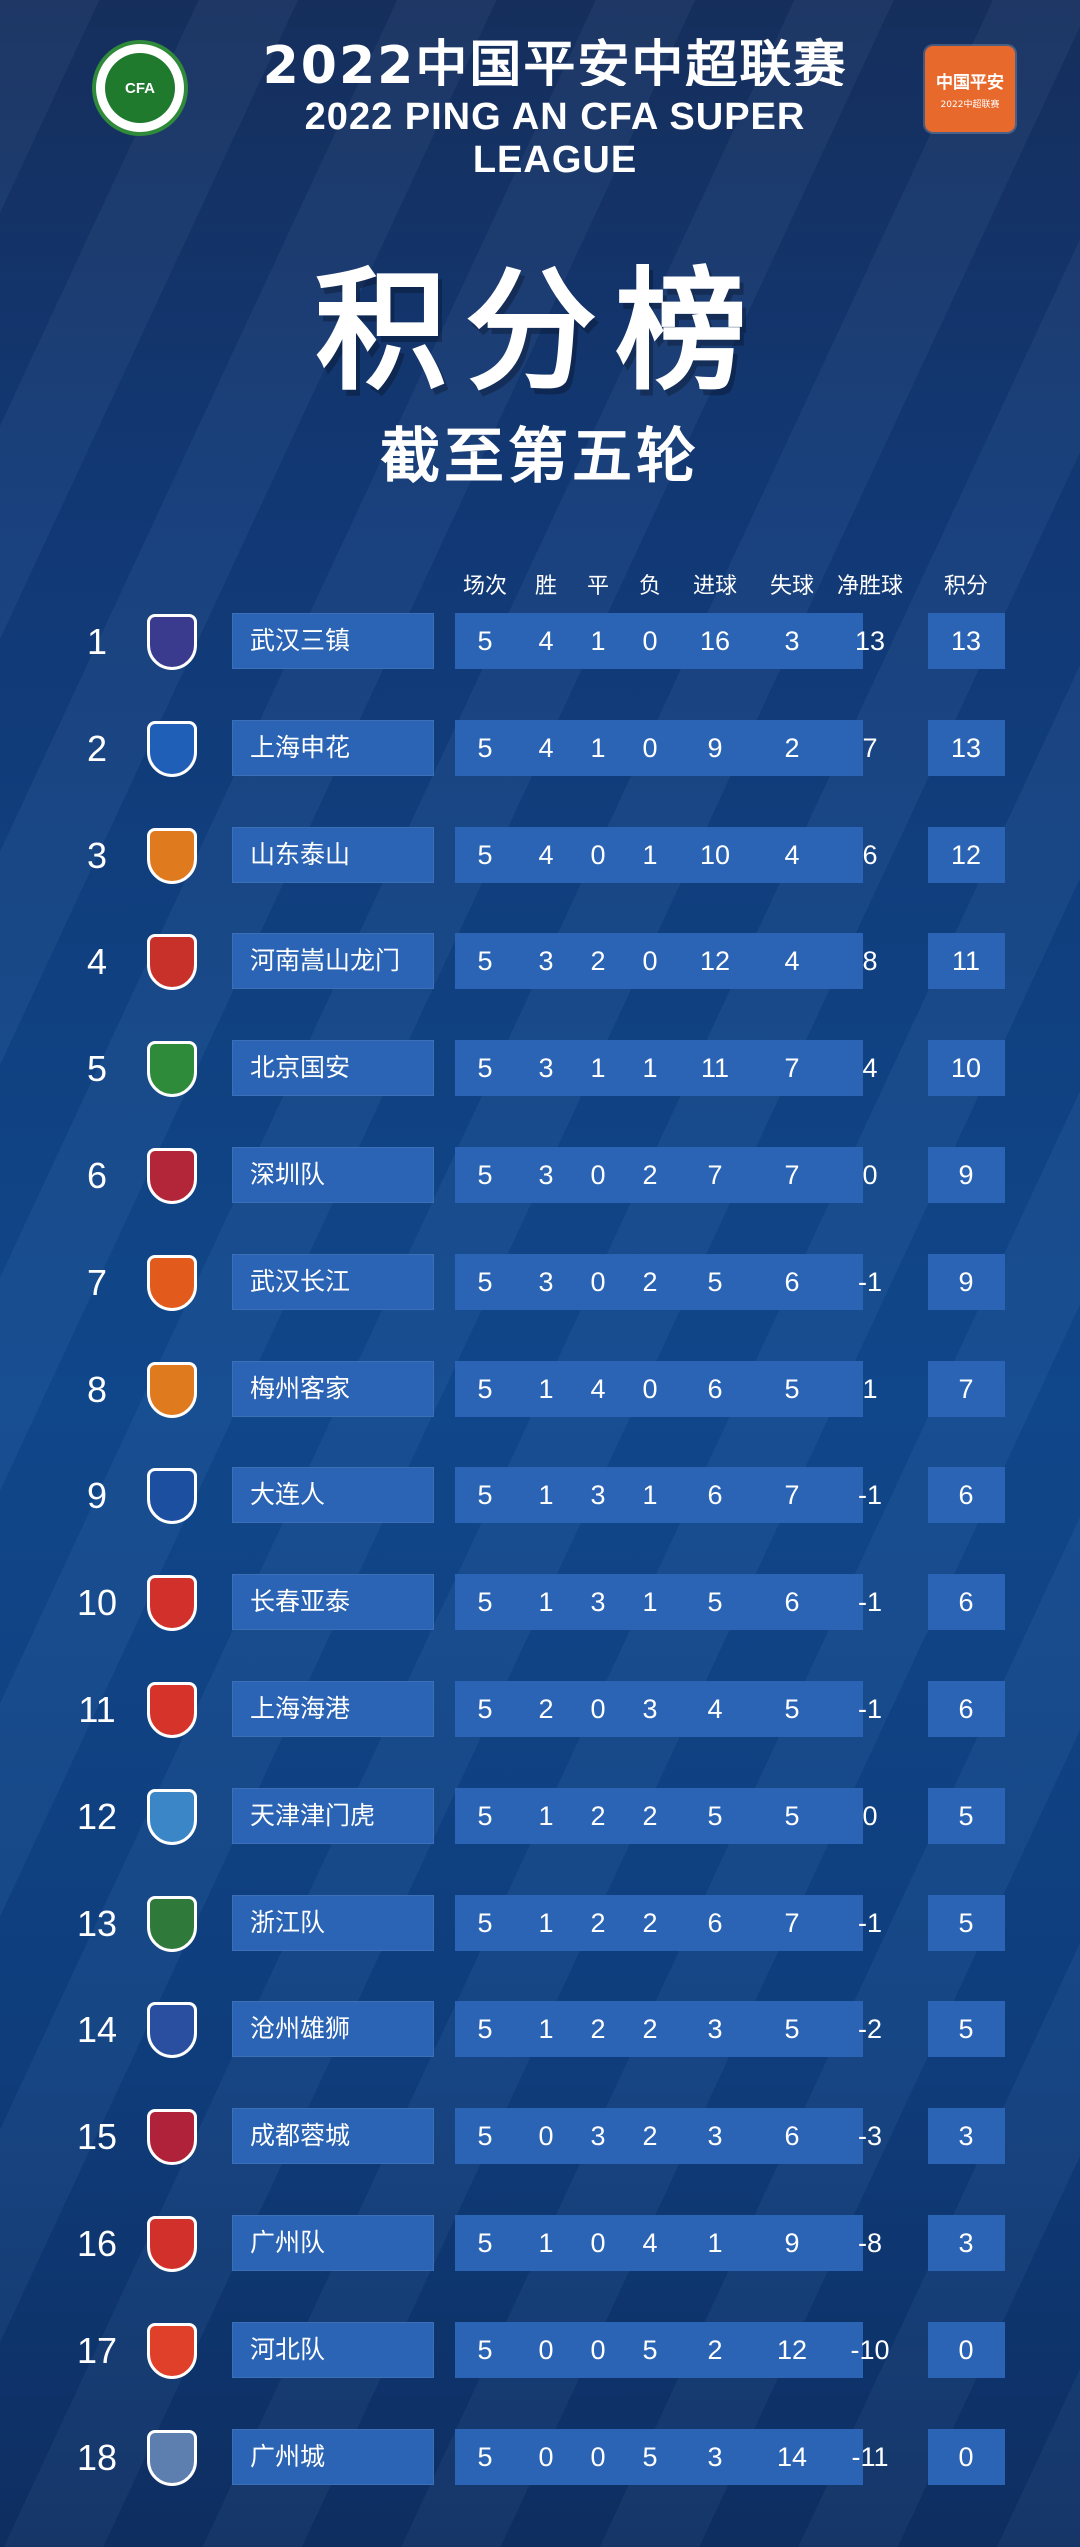 This screenshot has width=1080, height=2547. What do you see at coordinates (792, 748) in the screenshot?
I see `goals-against-cell: 2` at bounding box center [792, 748].